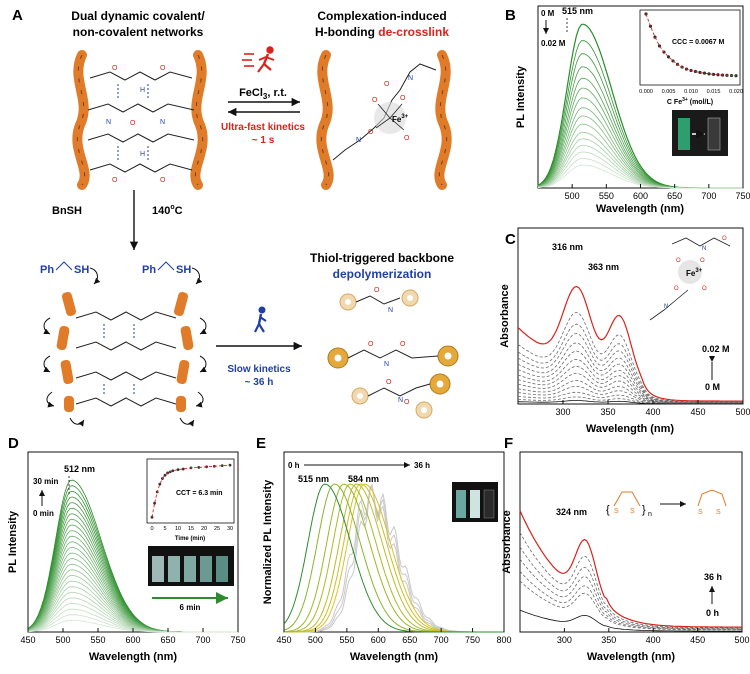 Image resolution: width=750 pixels, height=674 pixels. I want to click on walking-person-icon, so click(260, 319).